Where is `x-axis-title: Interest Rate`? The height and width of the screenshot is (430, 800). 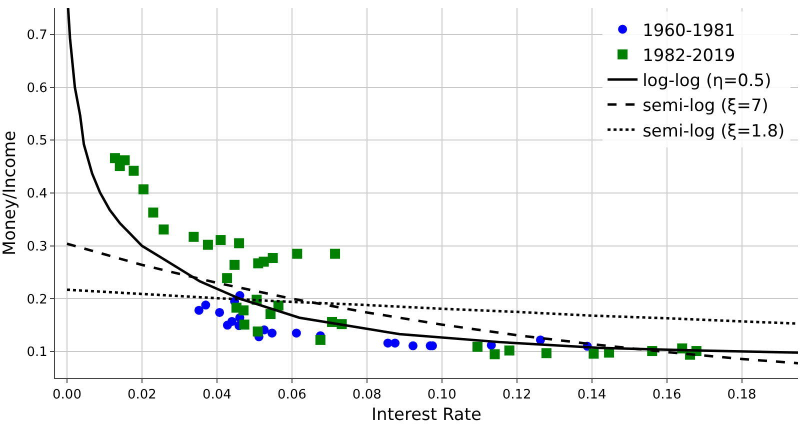 x-axis-title: Interest Rate is located at coordinates (427, 415).